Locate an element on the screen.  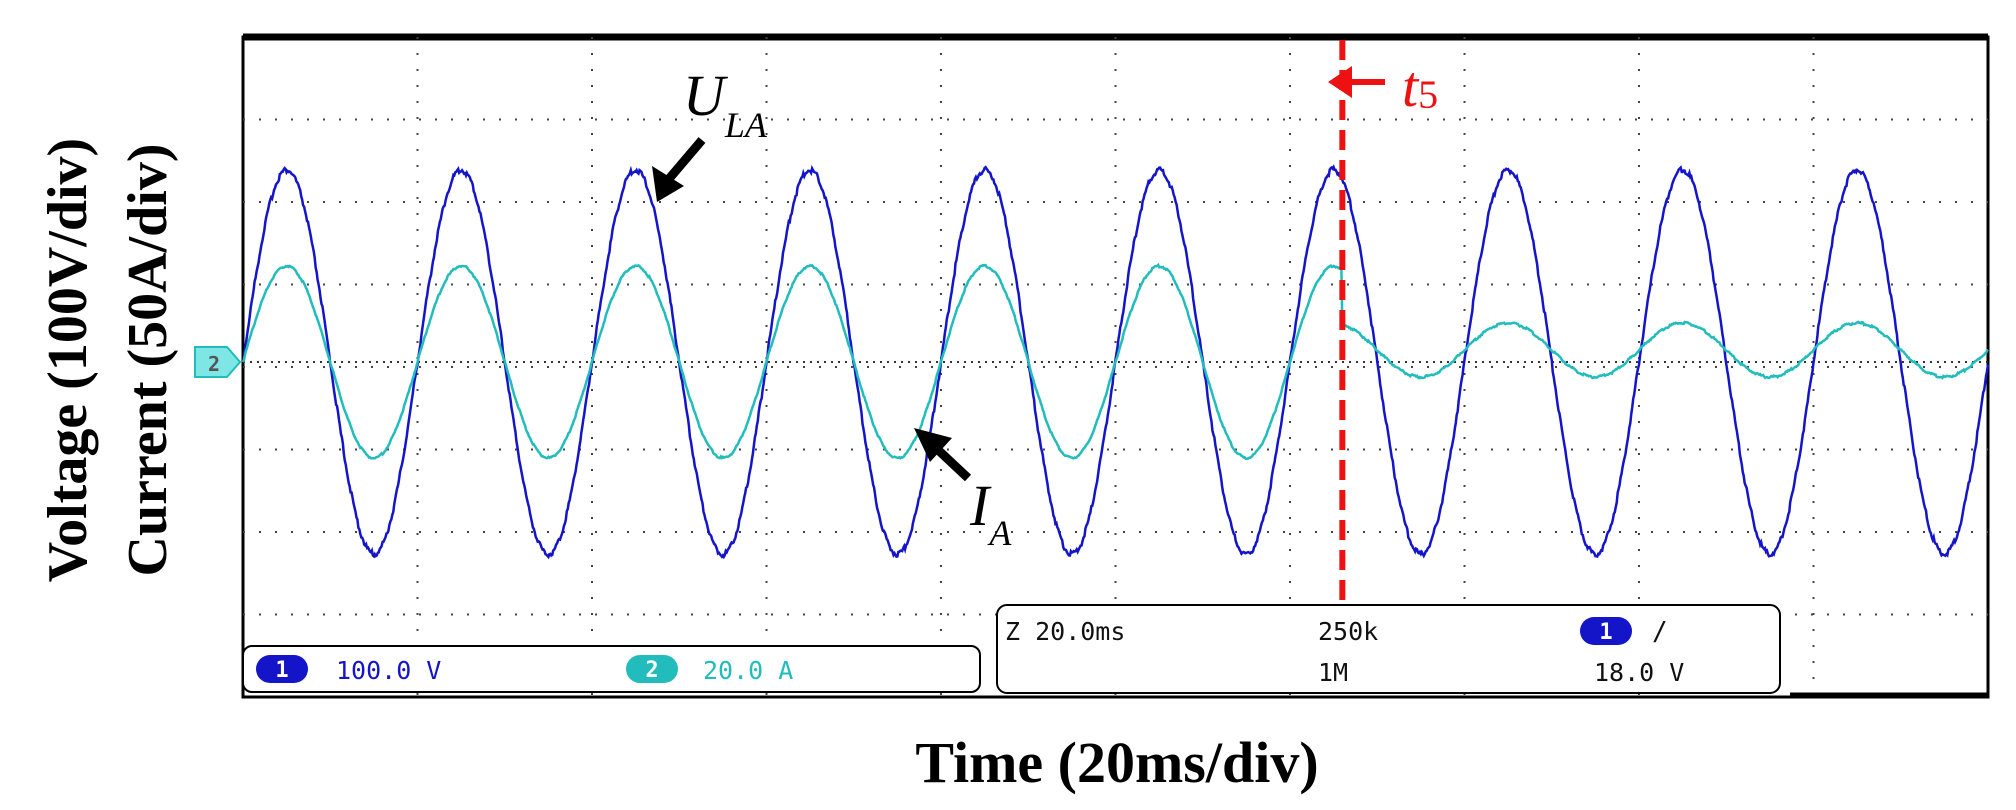
trigger-source-text: 1 is located at coordinates (1605, 632).